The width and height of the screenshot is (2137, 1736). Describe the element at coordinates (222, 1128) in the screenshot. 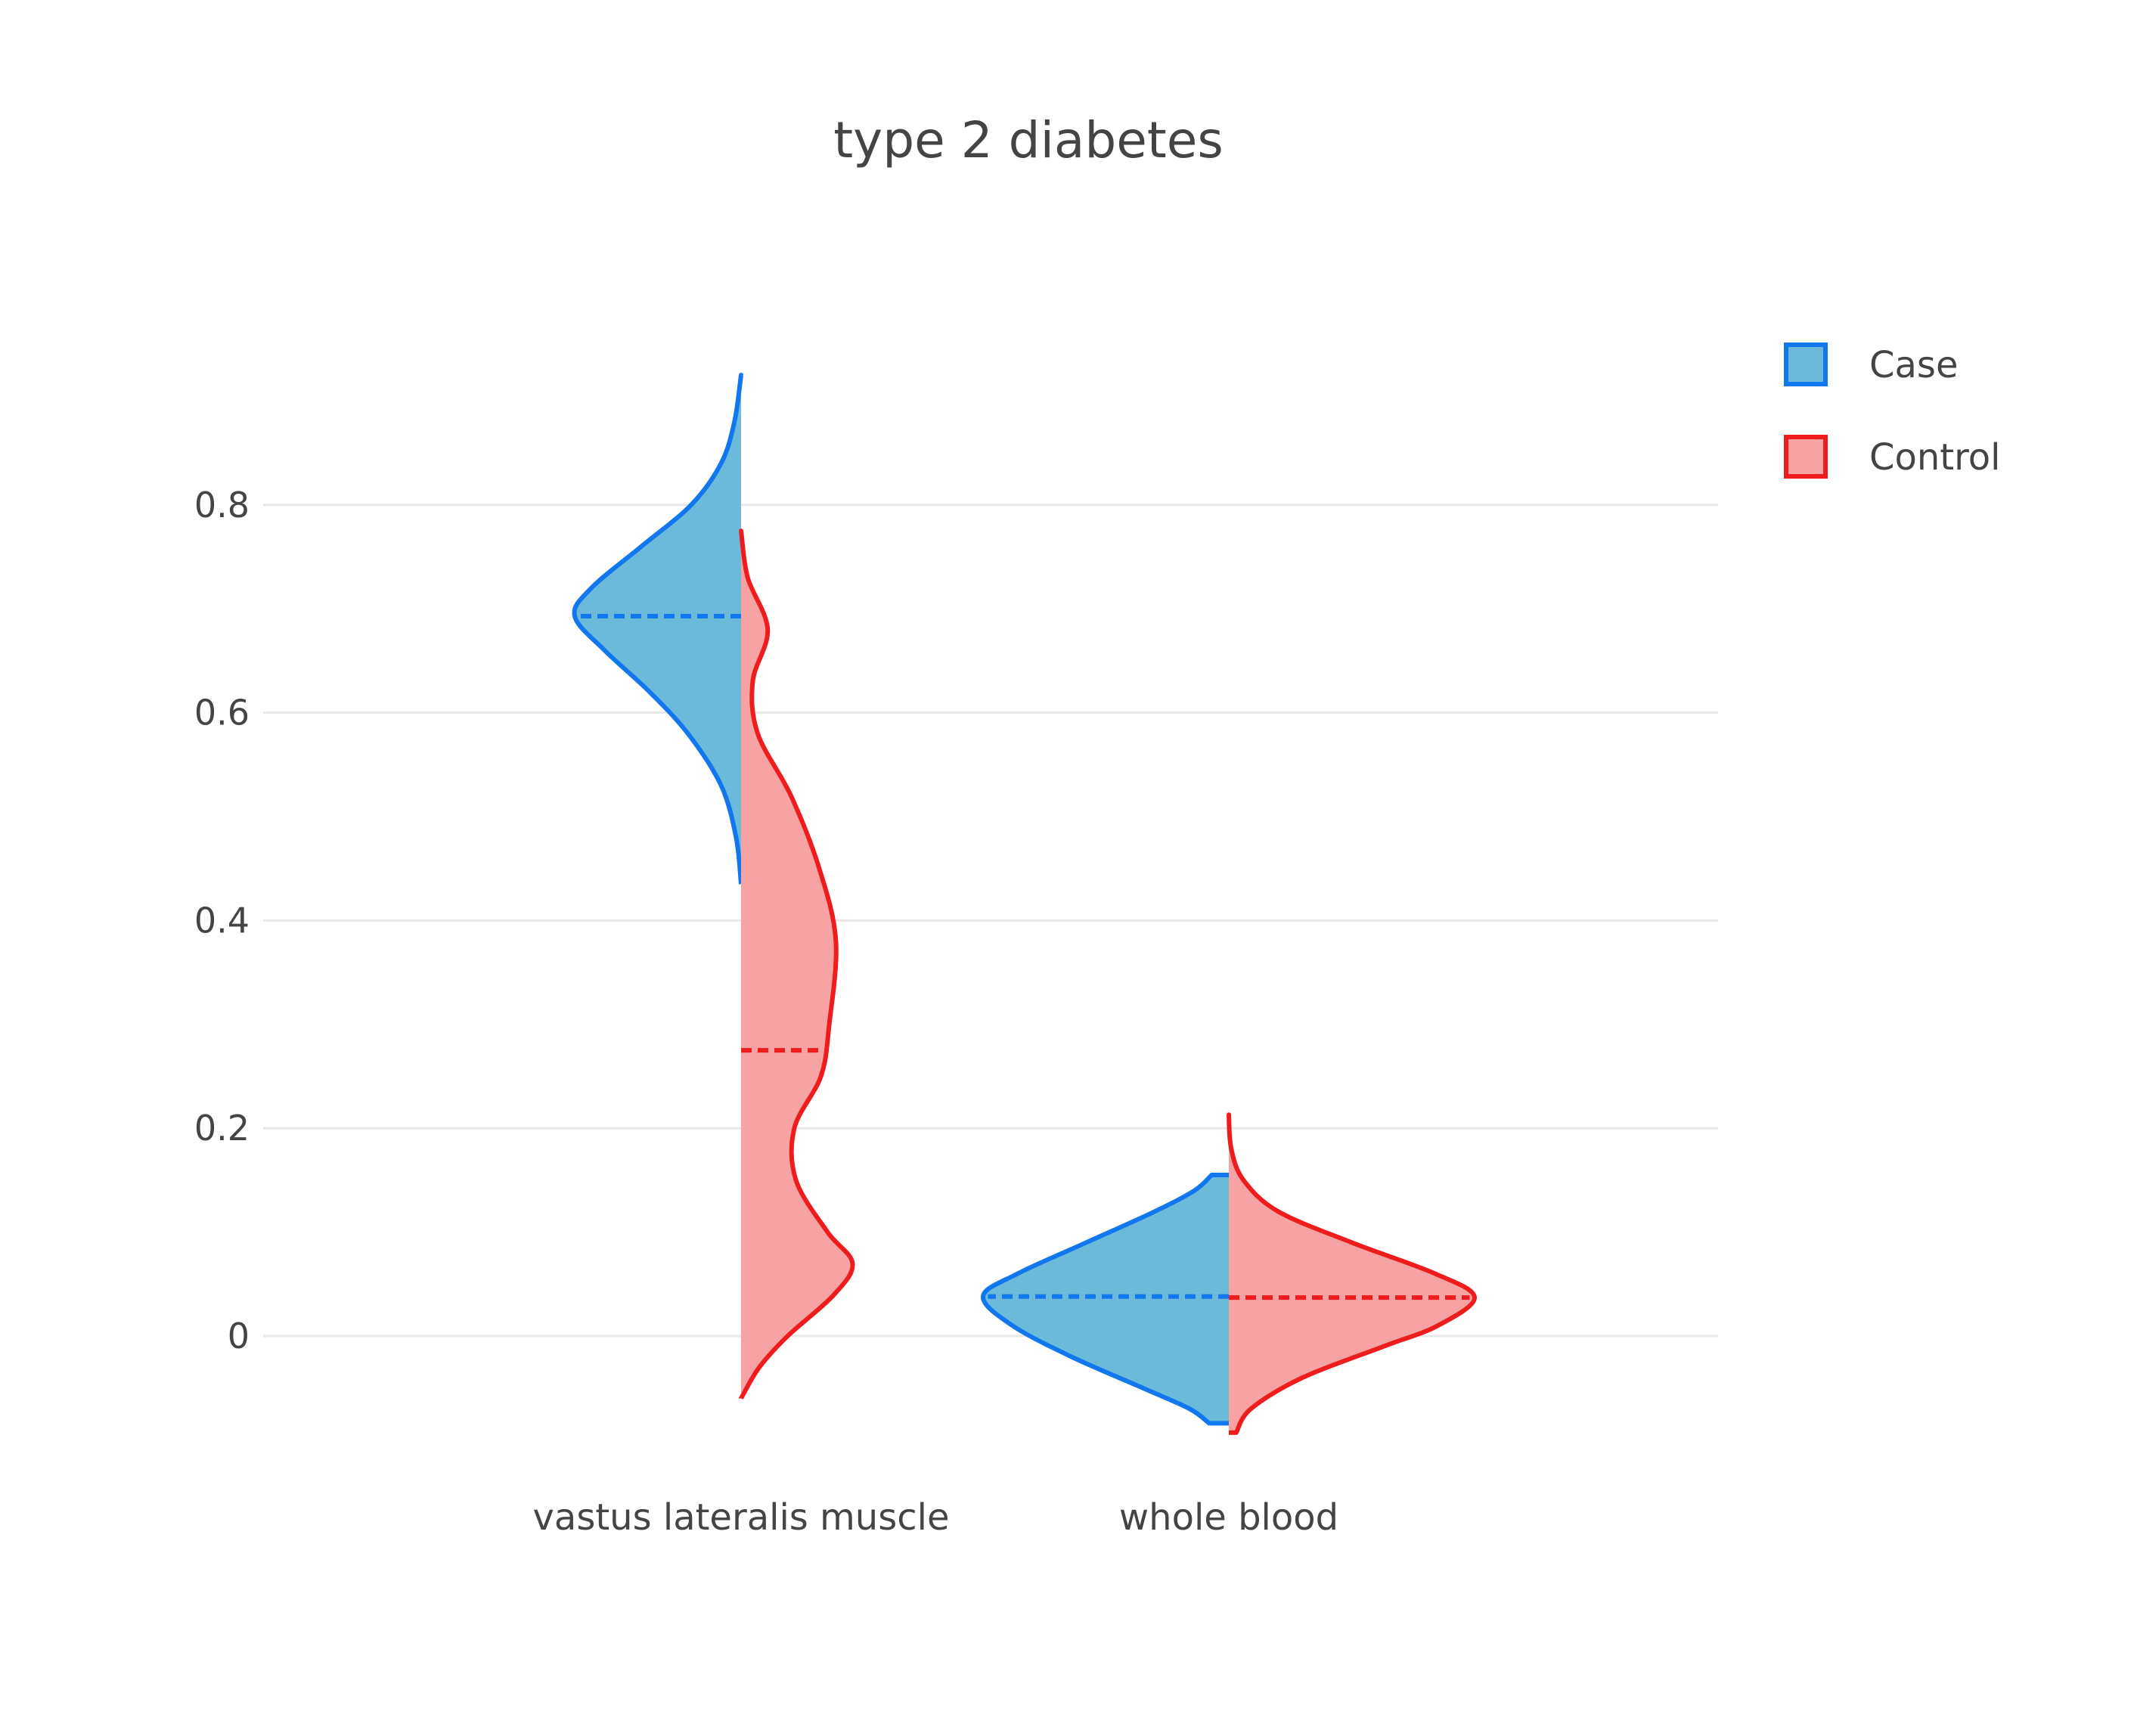

I see `y-tick-label: 0.2` at that location.